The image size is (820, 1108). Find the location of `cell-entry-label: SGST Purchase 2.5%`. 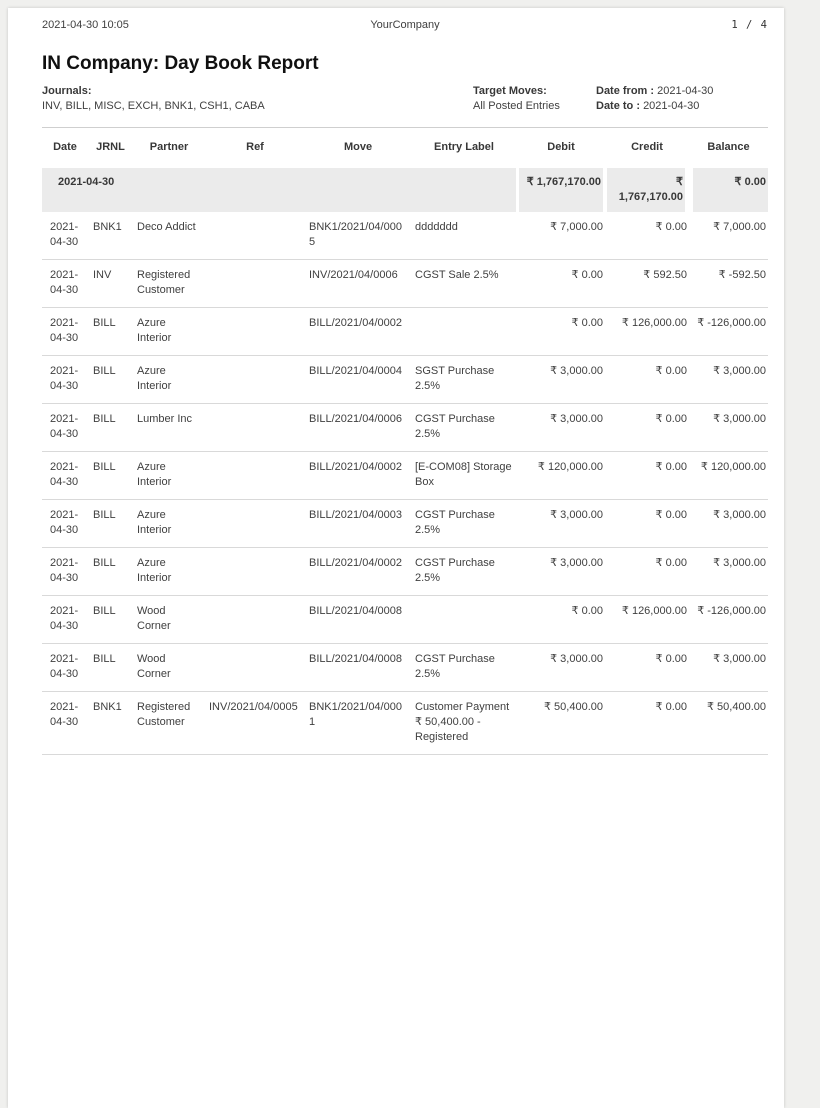

cell-entry-label: SGST Purchase 2.5% is located at coordinates (464, 379).